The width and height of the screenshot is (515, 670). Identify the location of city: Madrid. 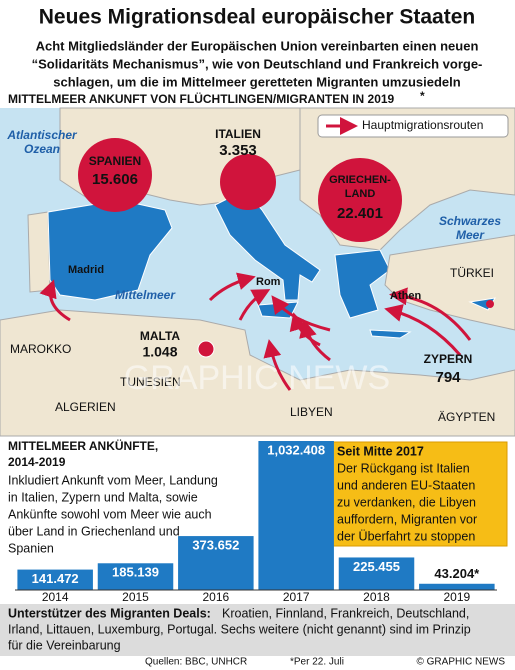
(86, 270).